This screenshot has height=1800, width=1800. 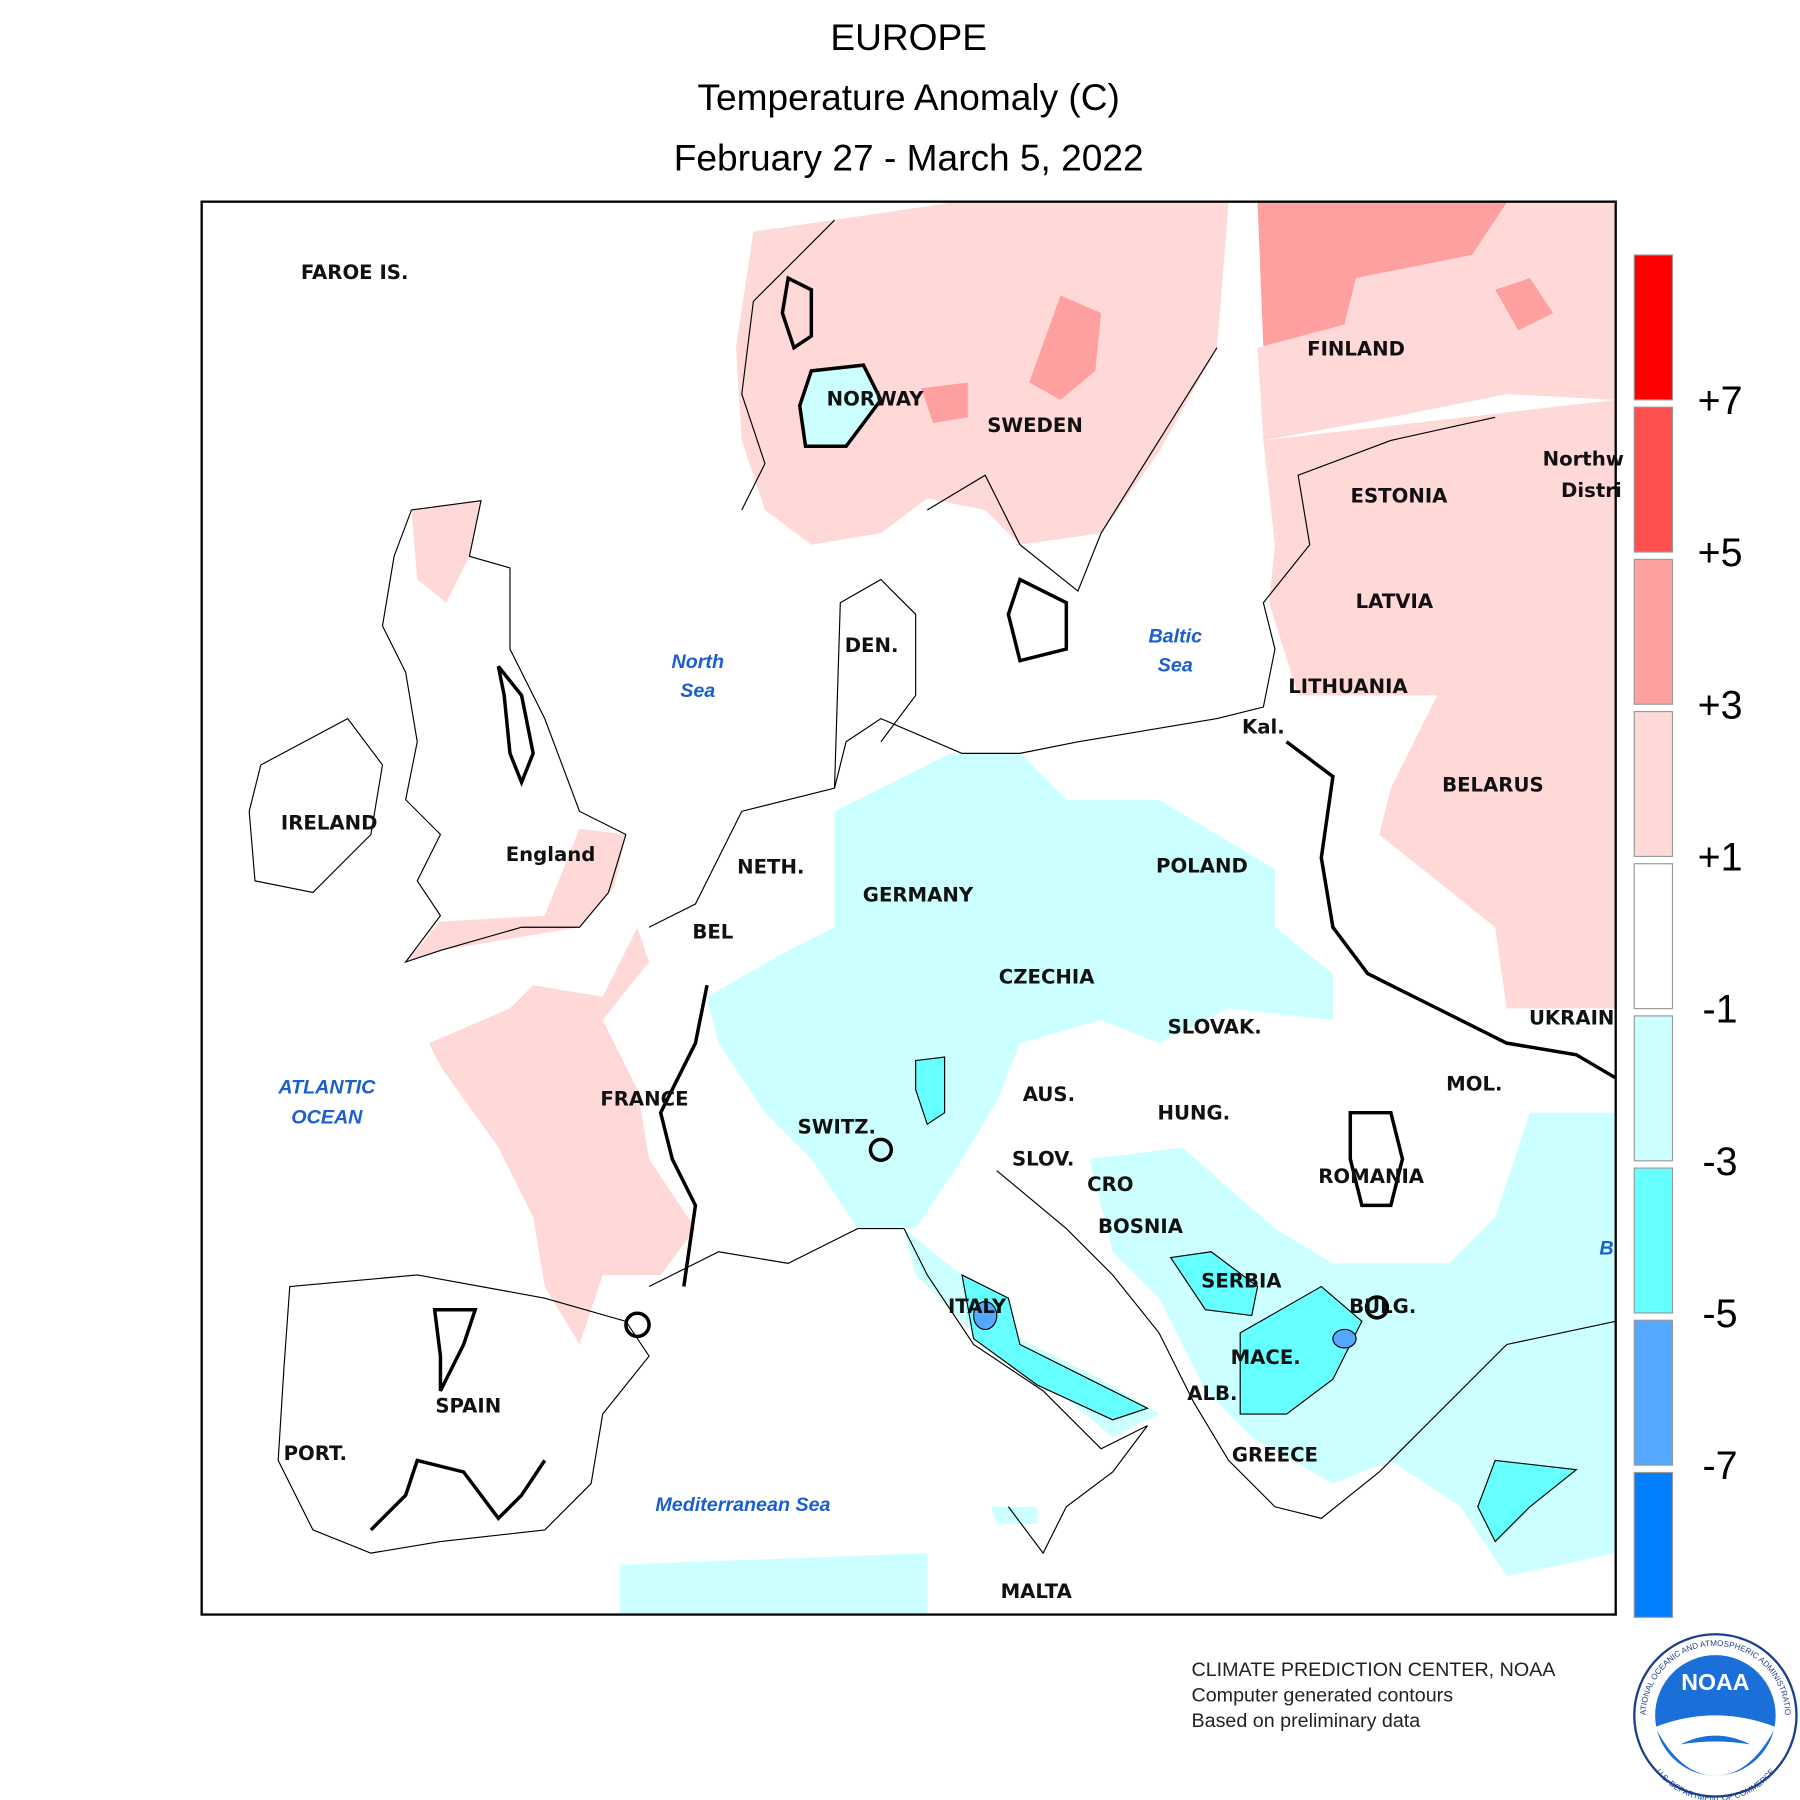 What do you see at coordinates (1715, 1682) in the screenshot?
I see `logo-text: NOAA` at bounding box center [1715, 1682].